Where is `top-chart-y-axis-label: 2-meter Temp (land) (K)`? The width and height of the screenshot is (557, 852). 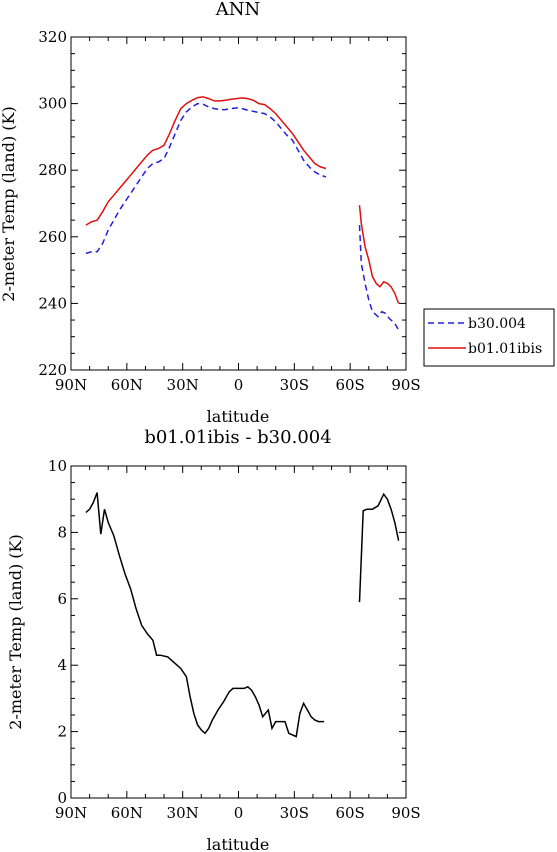
top-chart-y-axis-label: 2-meter Temp (land) (K) is located at coordinates (9, 203).